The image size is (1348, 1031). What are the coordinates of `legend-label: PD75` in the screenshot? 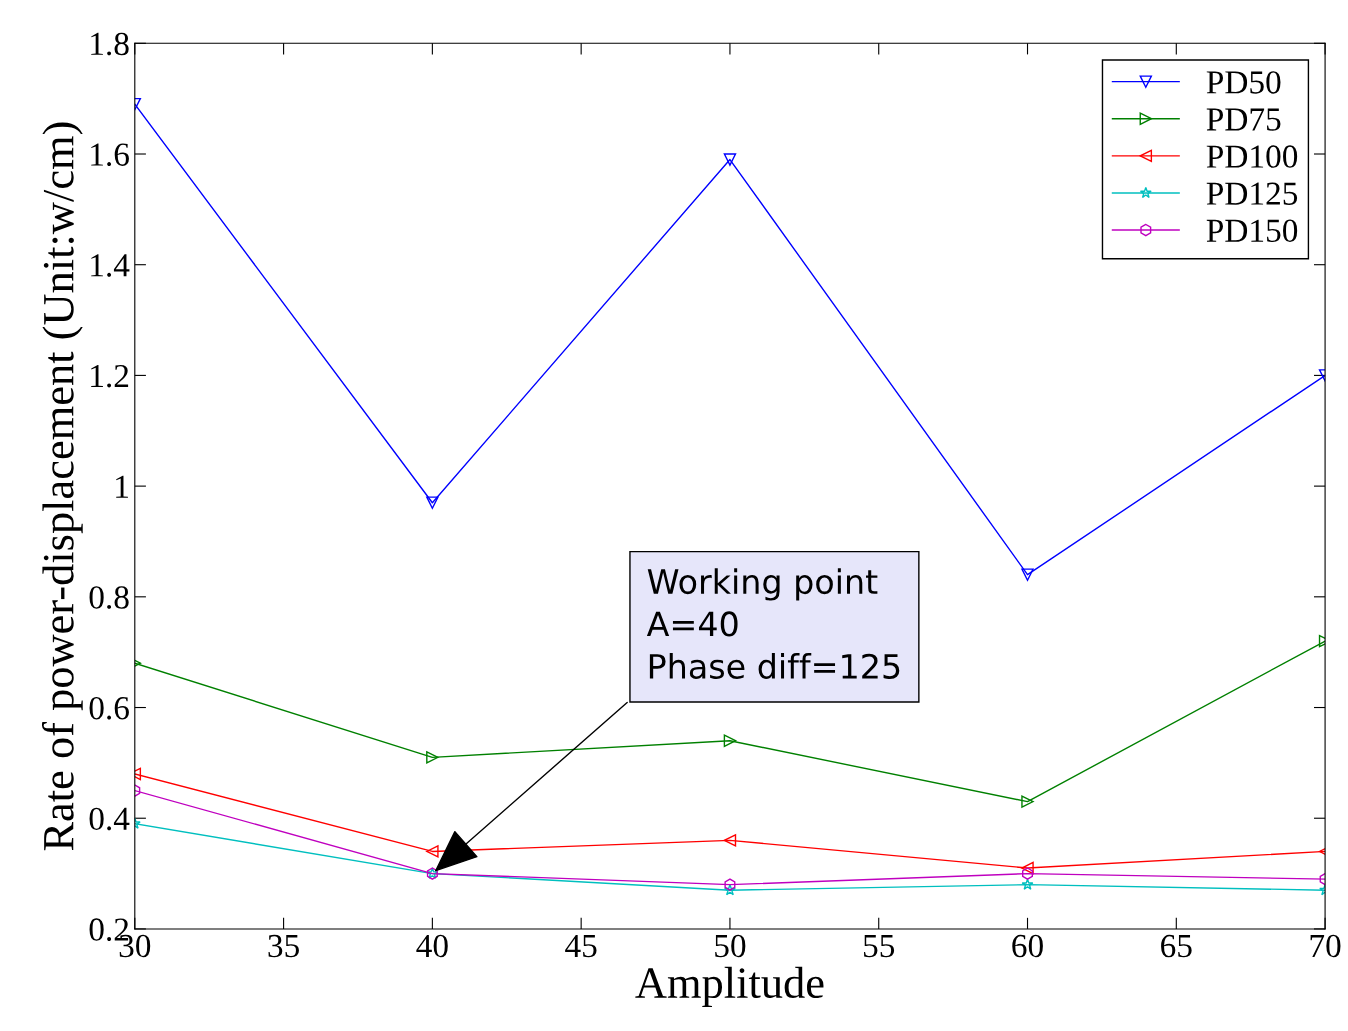 It's located at (1243, 119).